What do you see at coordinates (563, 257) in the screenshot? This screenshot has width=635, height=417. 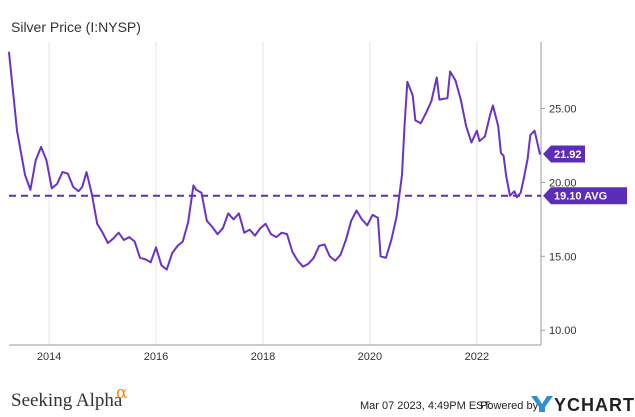 I see `y-tick-label: 15.00` at bounding box center [563, 257].